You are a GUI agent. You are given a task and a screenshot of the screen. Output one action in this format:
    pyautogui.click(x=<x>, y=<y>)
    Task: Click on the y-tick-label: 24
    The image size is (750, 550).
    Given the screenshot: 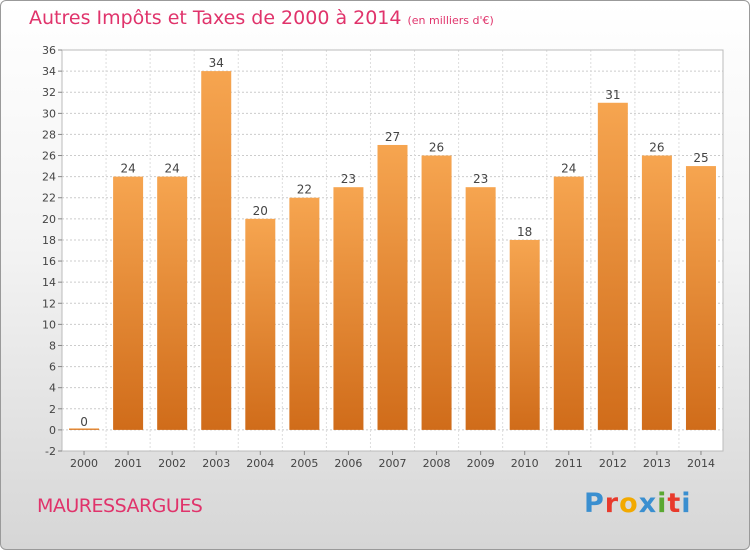 What is the action you would take?
    pyautogui.click(x=49, y=177)
    